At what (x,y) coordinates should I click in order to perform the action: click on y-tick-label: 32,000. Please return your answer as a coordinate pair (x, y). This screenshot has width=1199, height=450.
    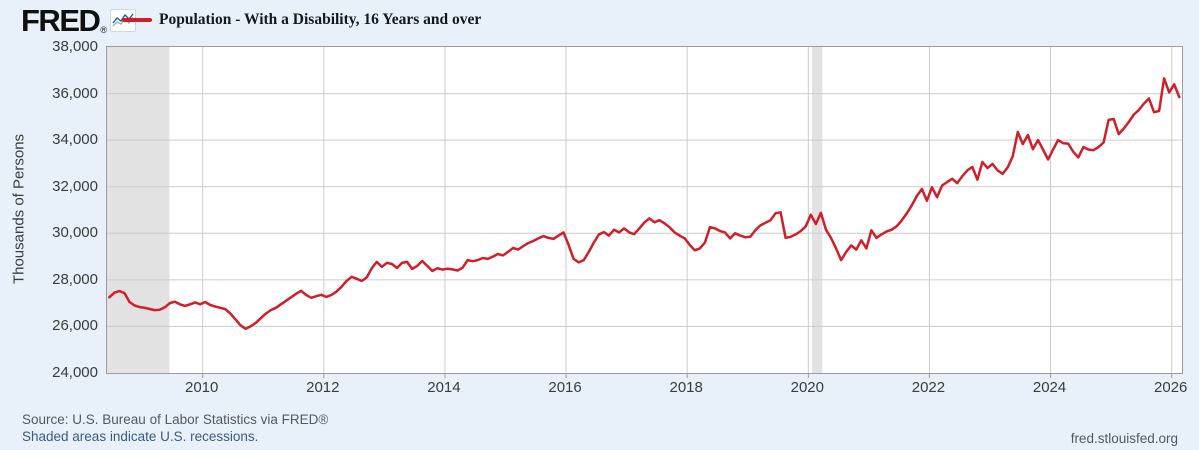
    Looking at the image, I should click on (75, 186).